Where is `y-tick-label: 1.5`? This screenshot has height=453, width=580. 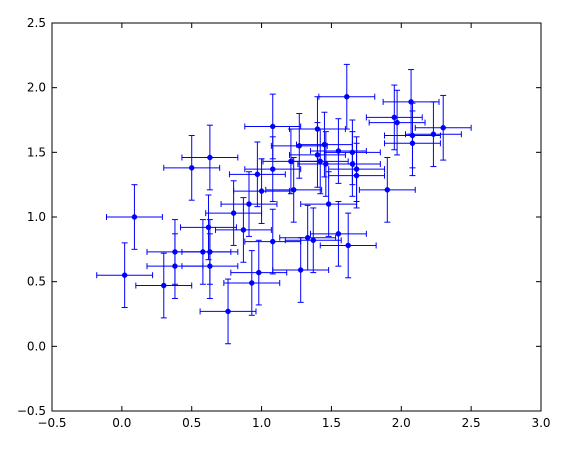
y-tick-label: 1.5 is located at coordinates (36, 152).